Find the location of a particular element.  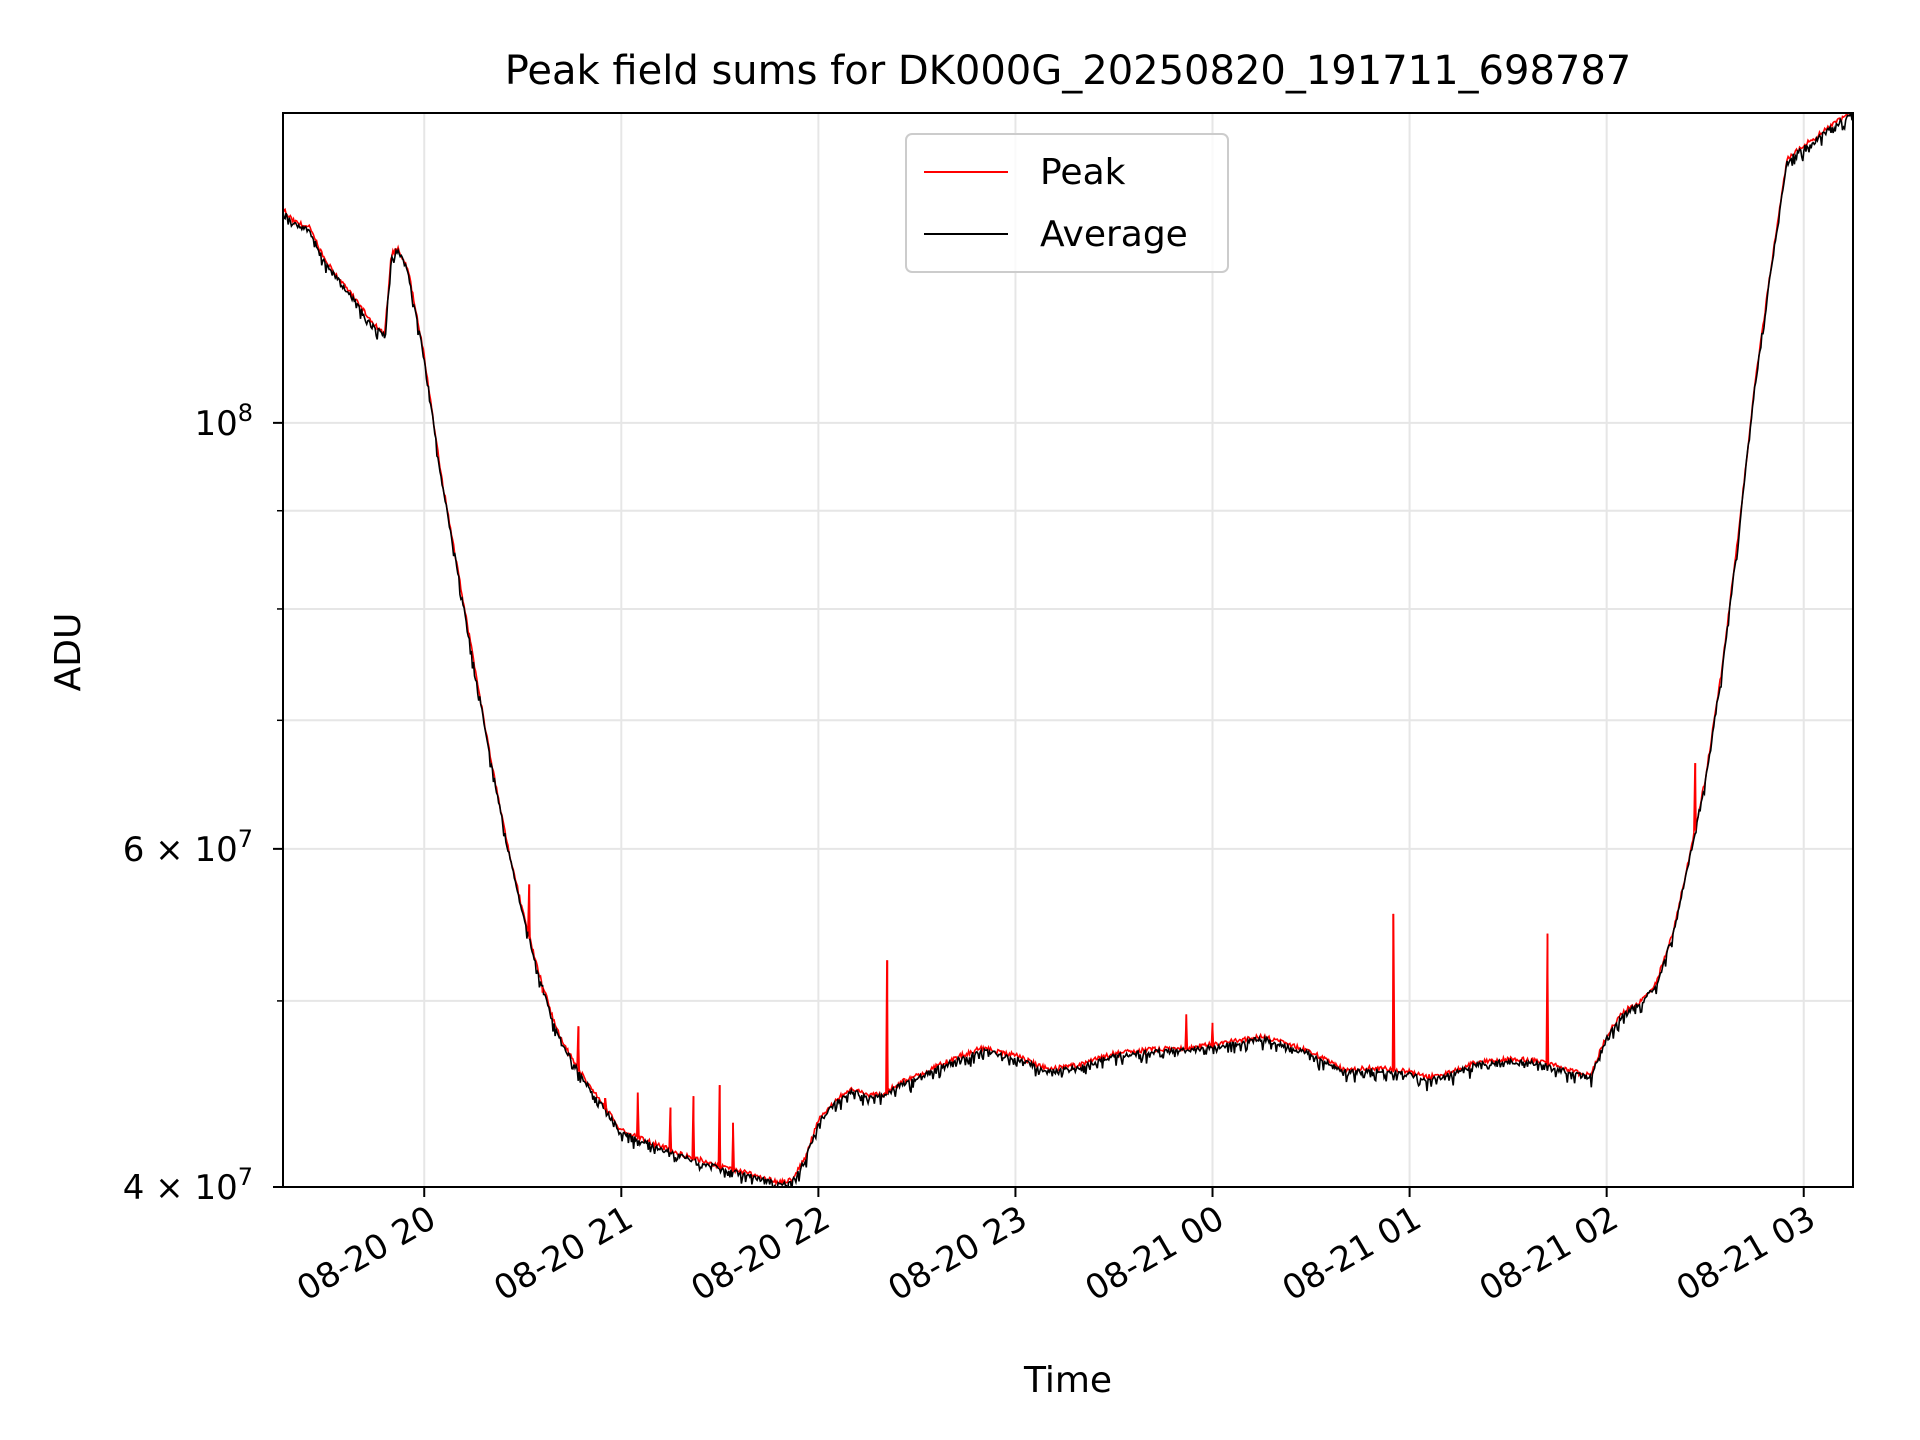

y-tick-label: 6 × 107 is located at coordinates (188, 847).